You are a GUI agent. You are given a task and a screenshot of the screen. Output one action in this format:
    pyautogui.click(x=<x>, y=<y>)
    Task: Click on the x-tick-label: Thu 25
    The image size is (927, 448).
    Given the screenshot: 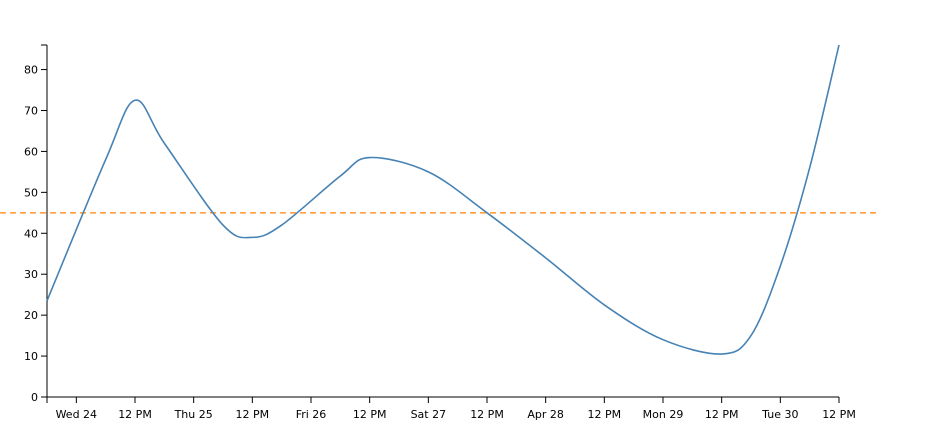 What is the action you would take?
    pyautogui.click(x=193, y=414)
    